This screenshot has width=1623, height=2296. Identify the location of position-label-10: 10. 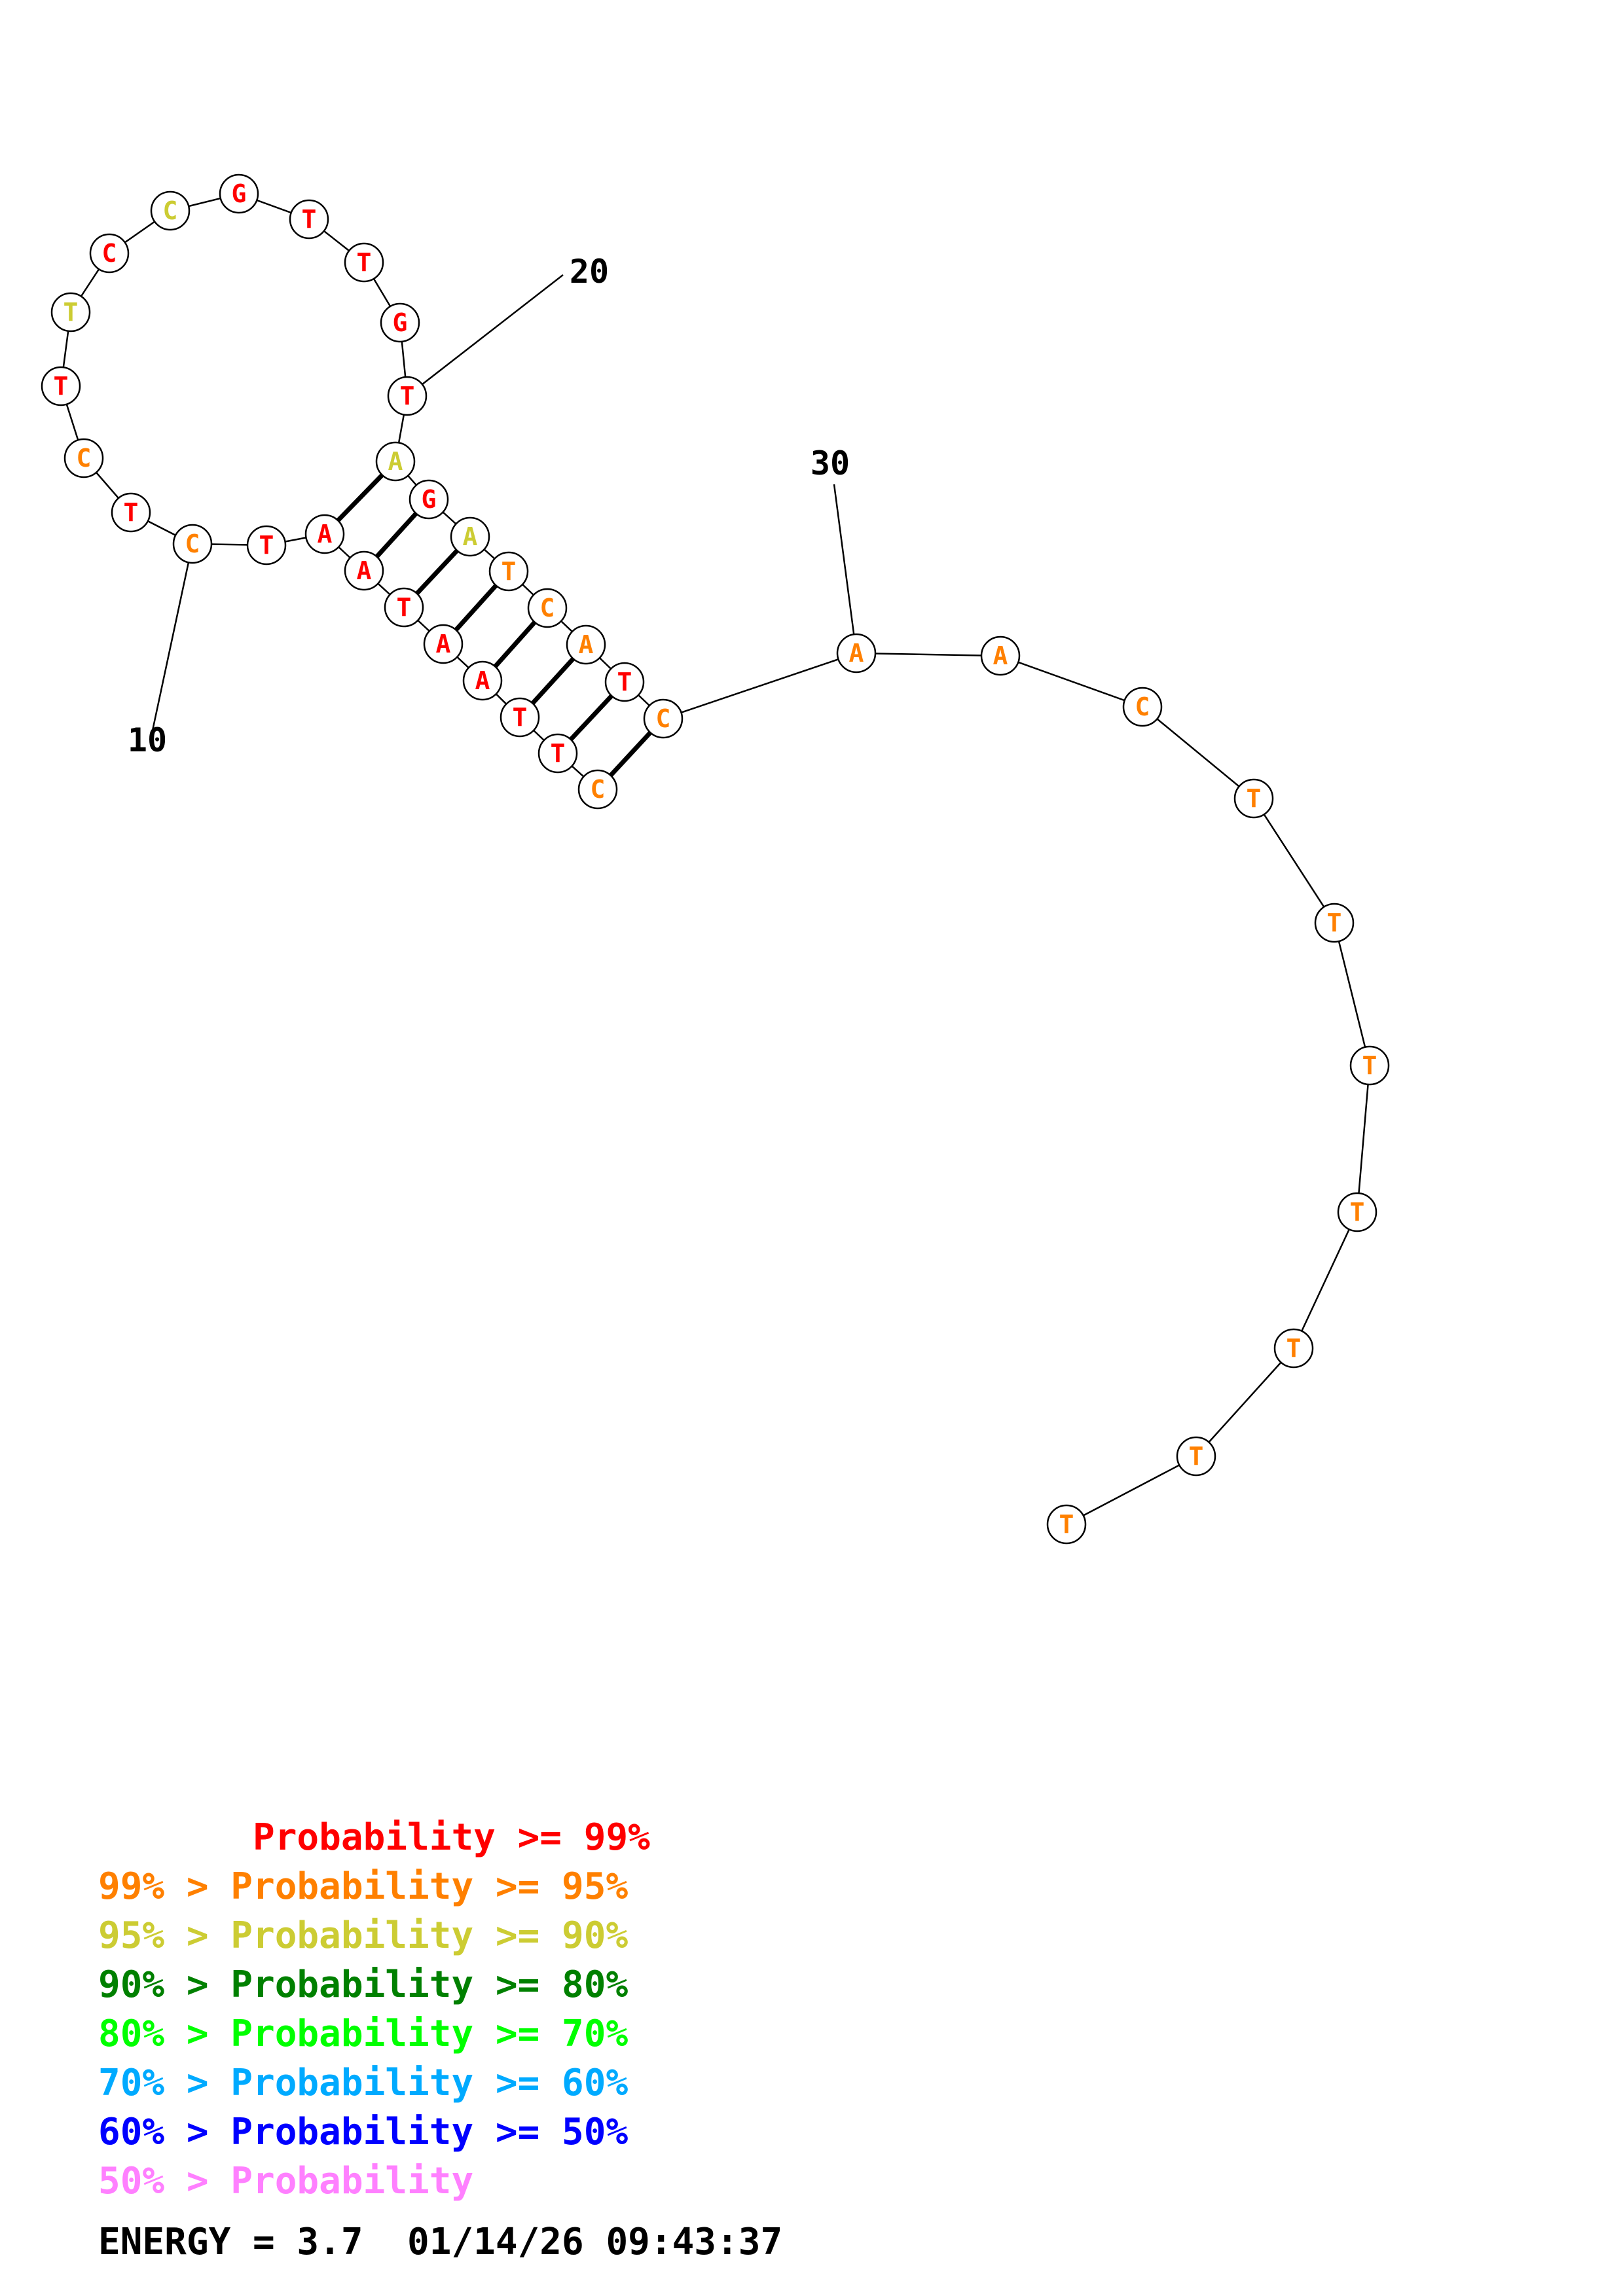
(147, 740).